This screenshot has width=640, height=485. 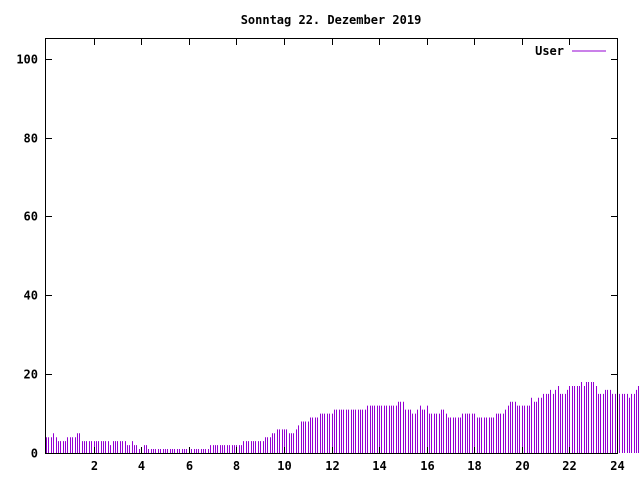 What do you see at coordinates (569, 466) in the screenshot?
I see `x-tick-label: 22` at bounding box center [569, 466].